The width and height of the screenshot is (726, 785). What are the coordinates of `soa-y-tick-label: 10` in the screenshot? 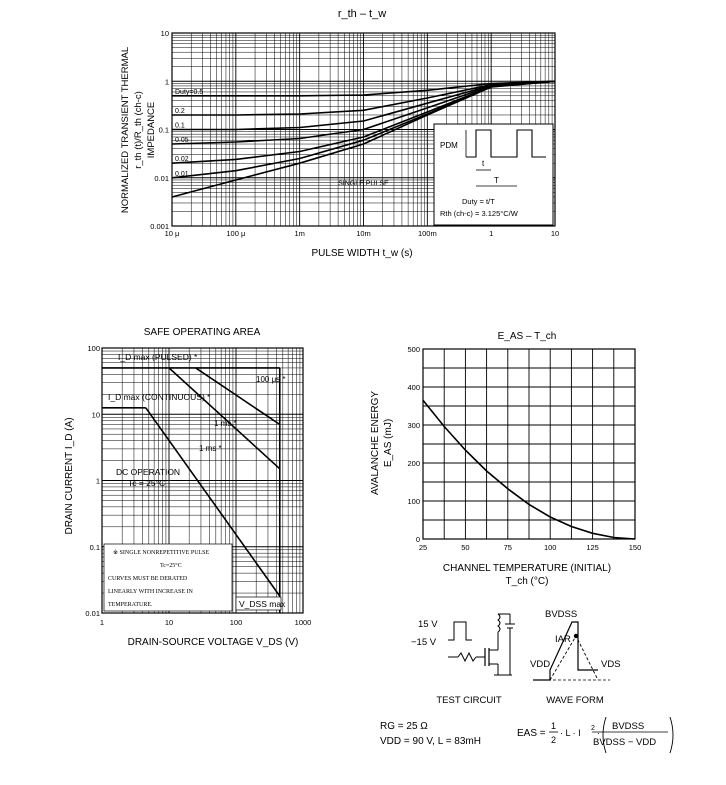 It's located at (96, 414).